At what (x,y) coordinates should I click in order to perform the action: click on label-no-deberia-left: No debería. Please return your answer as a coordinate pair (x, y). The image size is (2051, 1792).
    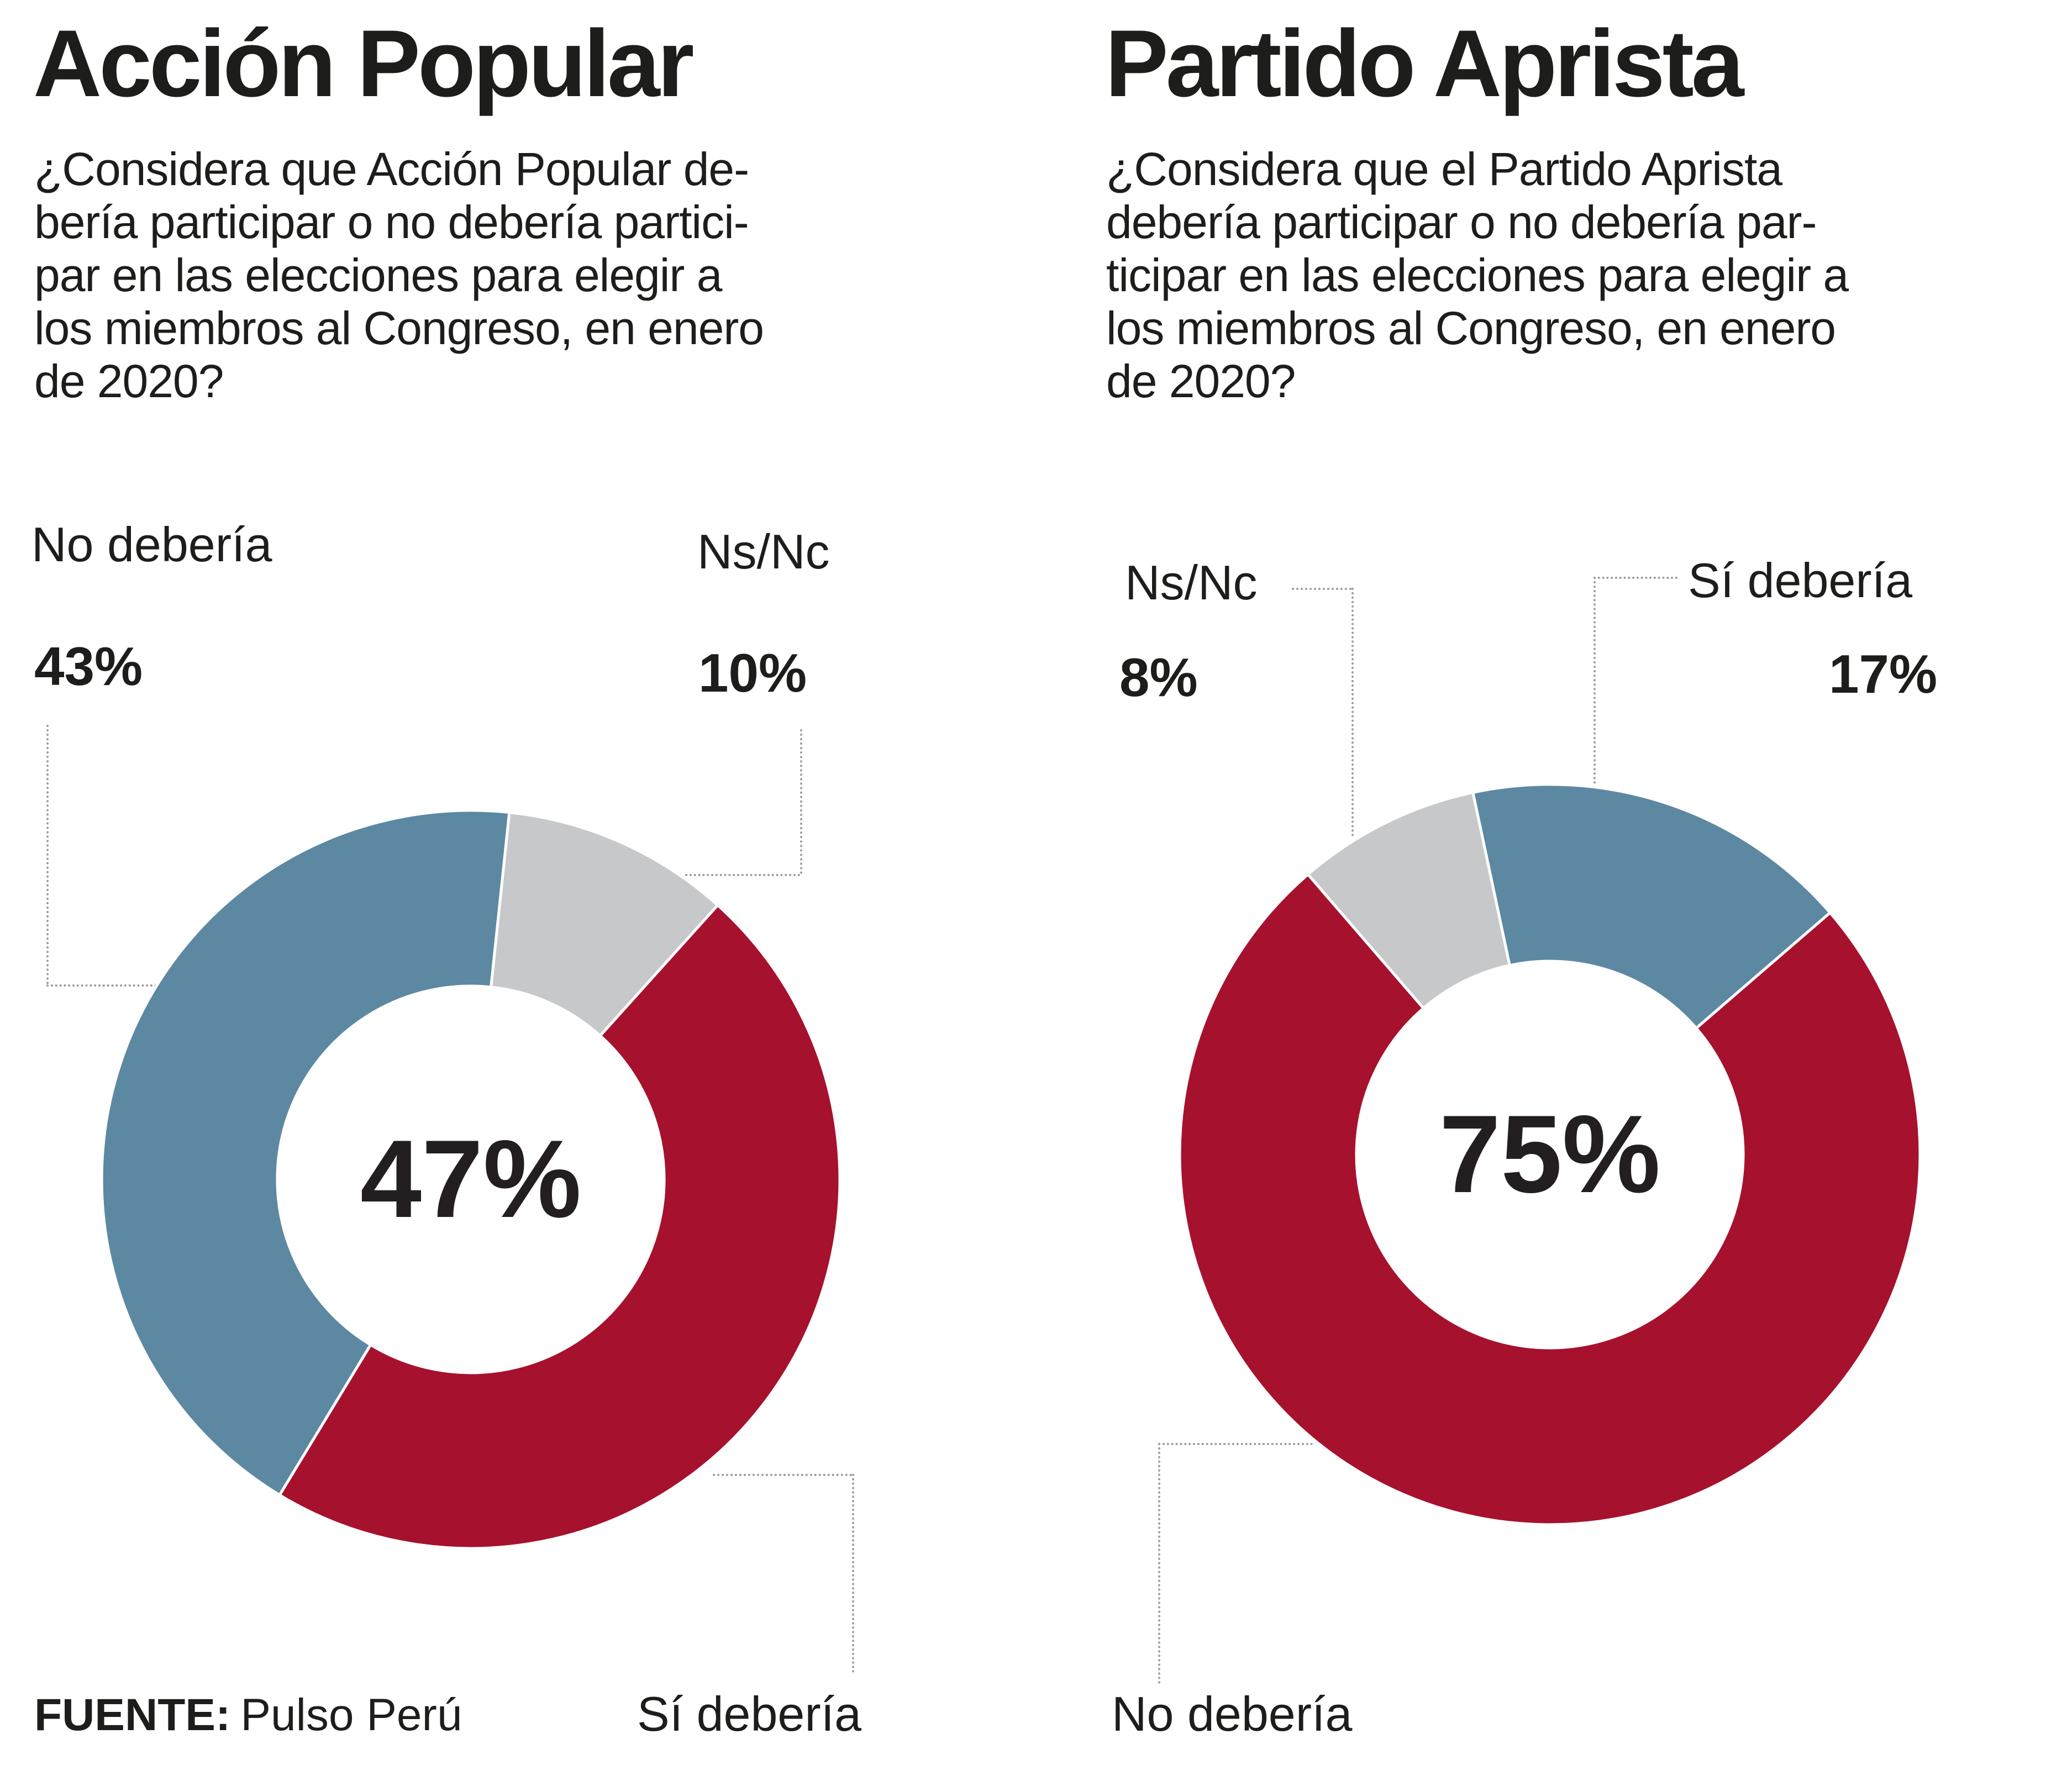
    Looking at the image, I should click on (151, 544).